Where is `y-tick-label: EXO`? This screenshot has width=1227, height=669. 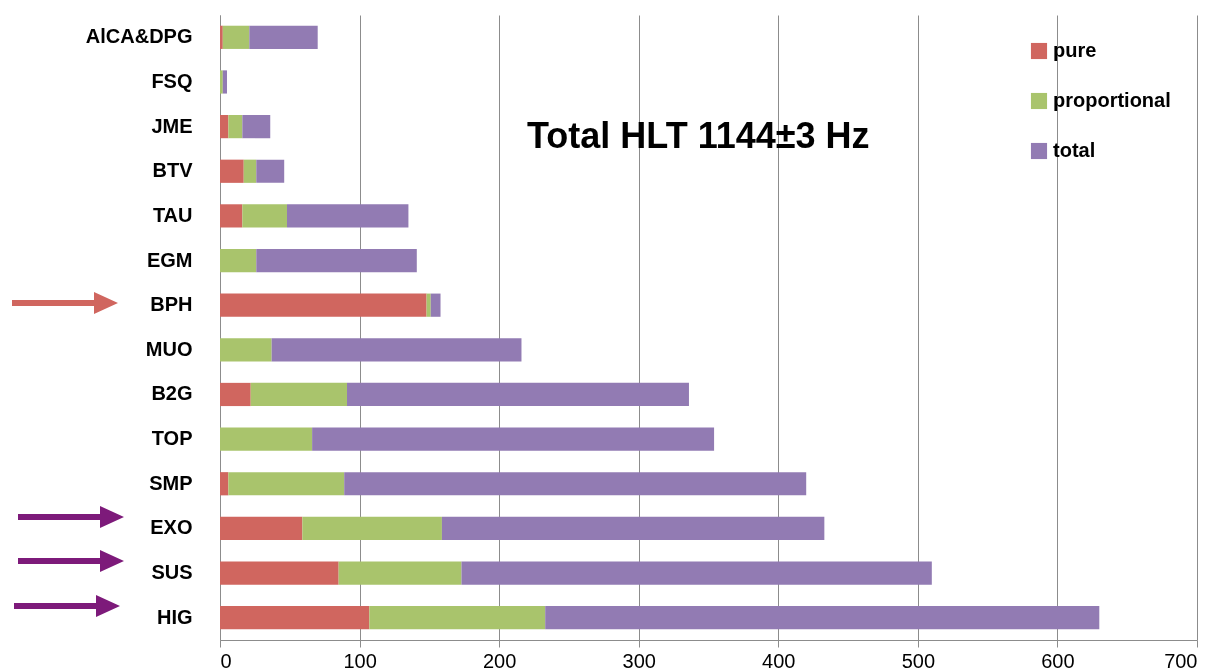
y-tick-label: EXO is located at coordinates (171, 527).